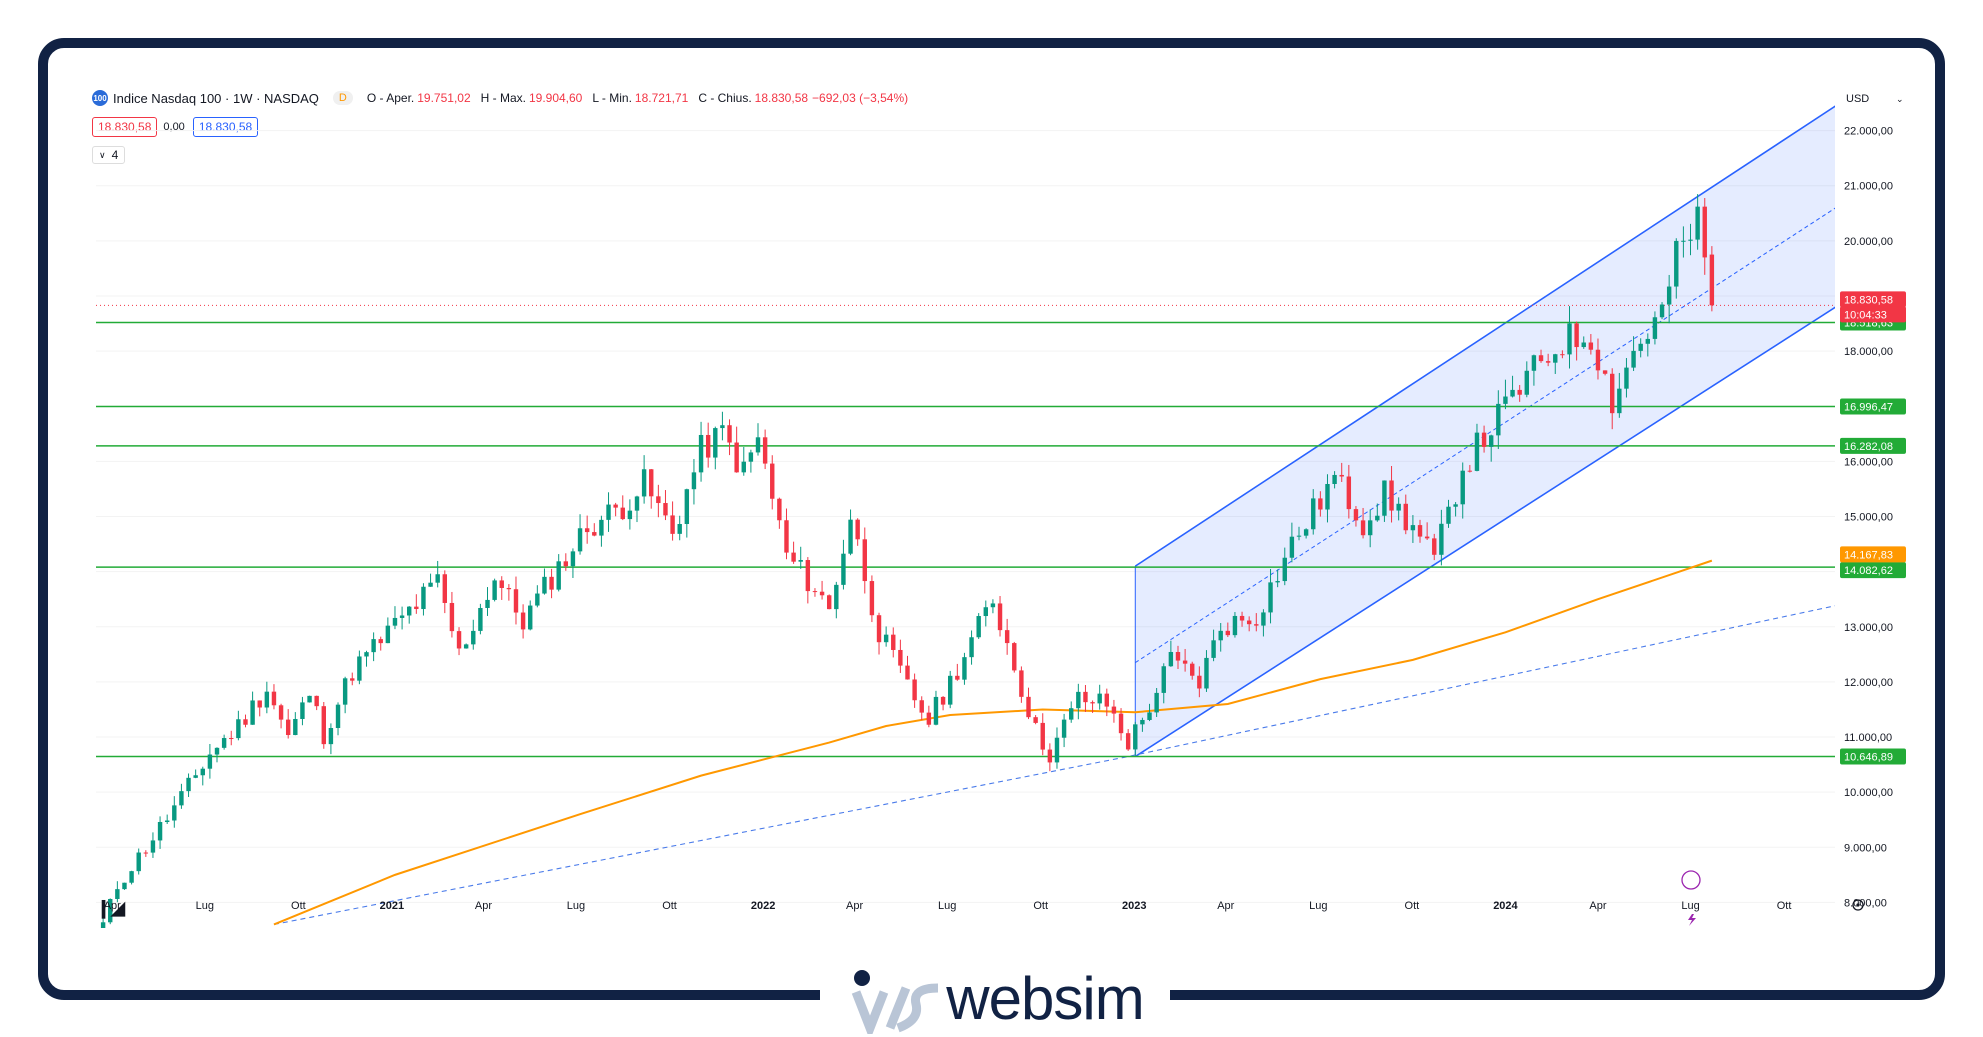  What do you see at coordinates (100, 98) in the screenshot?
I see `symbol-badge-icon: 100` at bounding box center [100, 98].